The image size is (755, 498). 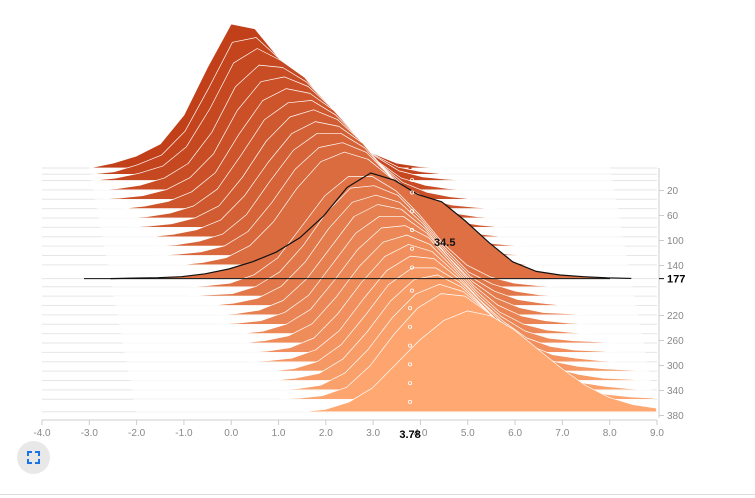 What do you see at coordinates (409, 435) in the screenshot?
I see `x-hover-value-label: 3.78` at bounding box center [409, 435].